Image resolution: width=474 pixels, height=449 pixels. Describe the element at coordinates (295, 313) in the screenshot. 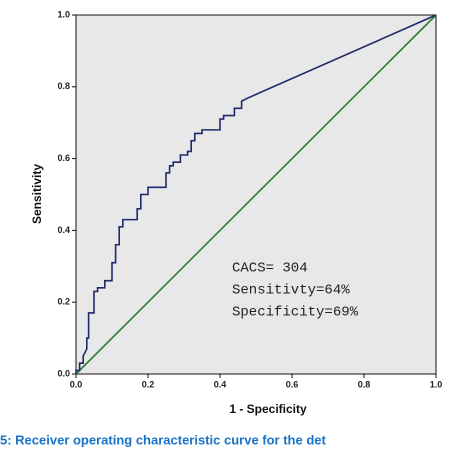

I see `annotation: Specificity=69%` at that location.